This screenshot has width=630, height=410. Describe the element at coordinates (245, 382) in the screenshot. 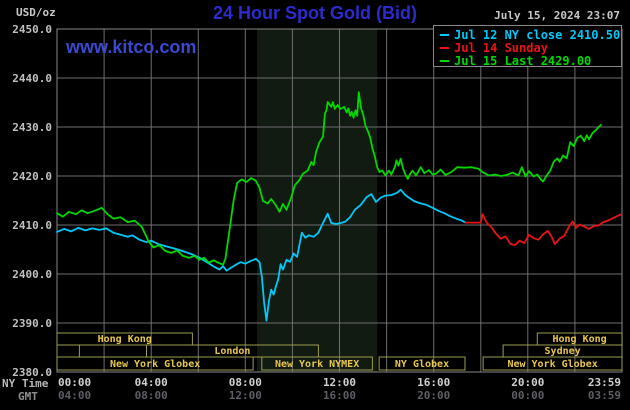

I see `x-axis-tick-ny: 08:00` at that location.